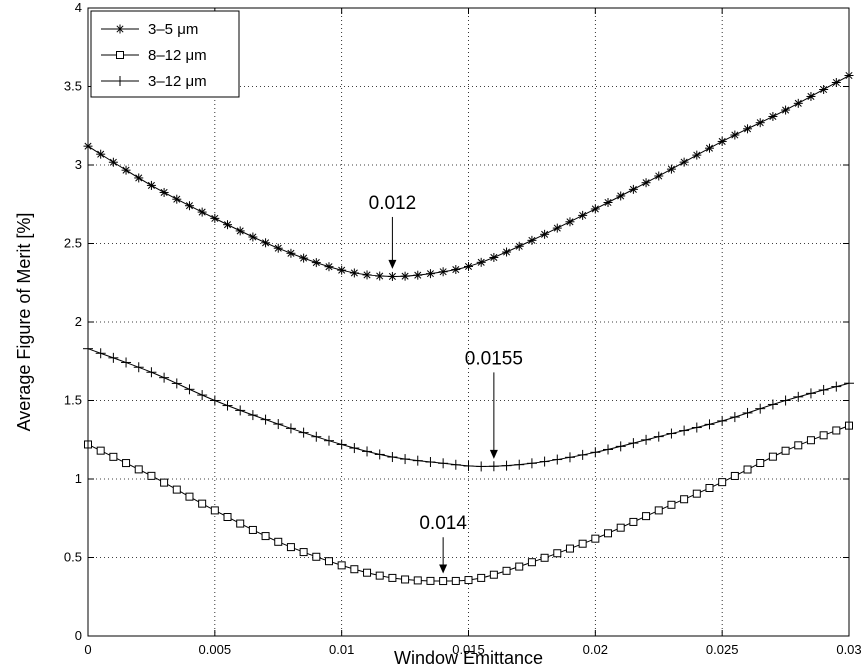 Image resolution: width=864 pixels, height=671 pixels. What do you see at coordinates (73, 321) in the screenshot?
I see `y-tick-labels: 0 0.5 1 1.5 2 2.5 3 3.5 4` at bounding box center [73, 321].